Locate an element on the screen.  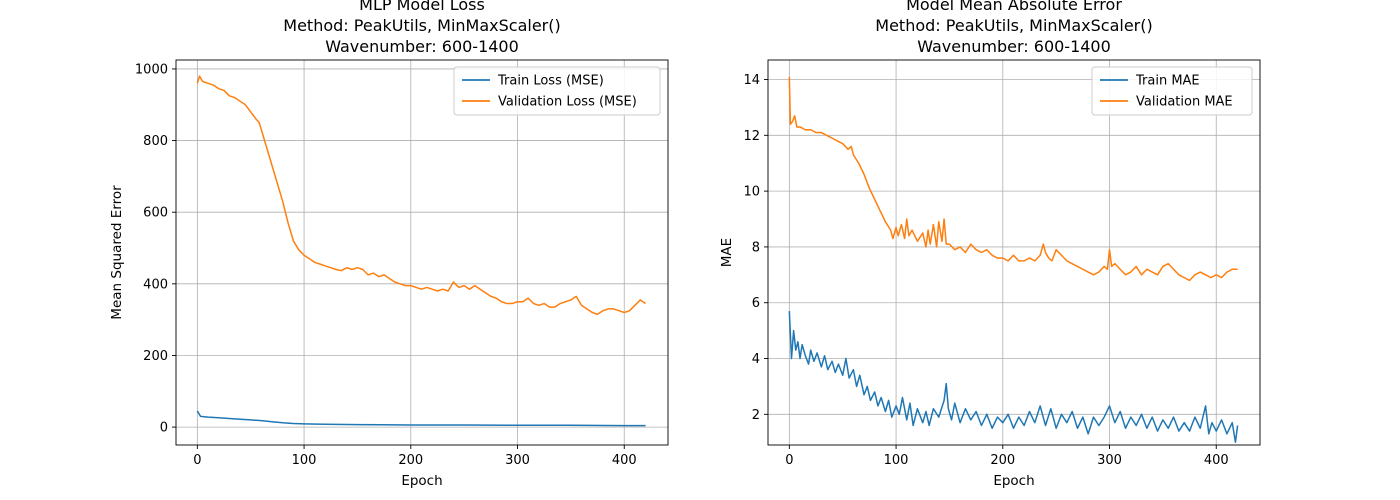
legend-label: Train Loss (MSE) is located at coordinates (550, 81).